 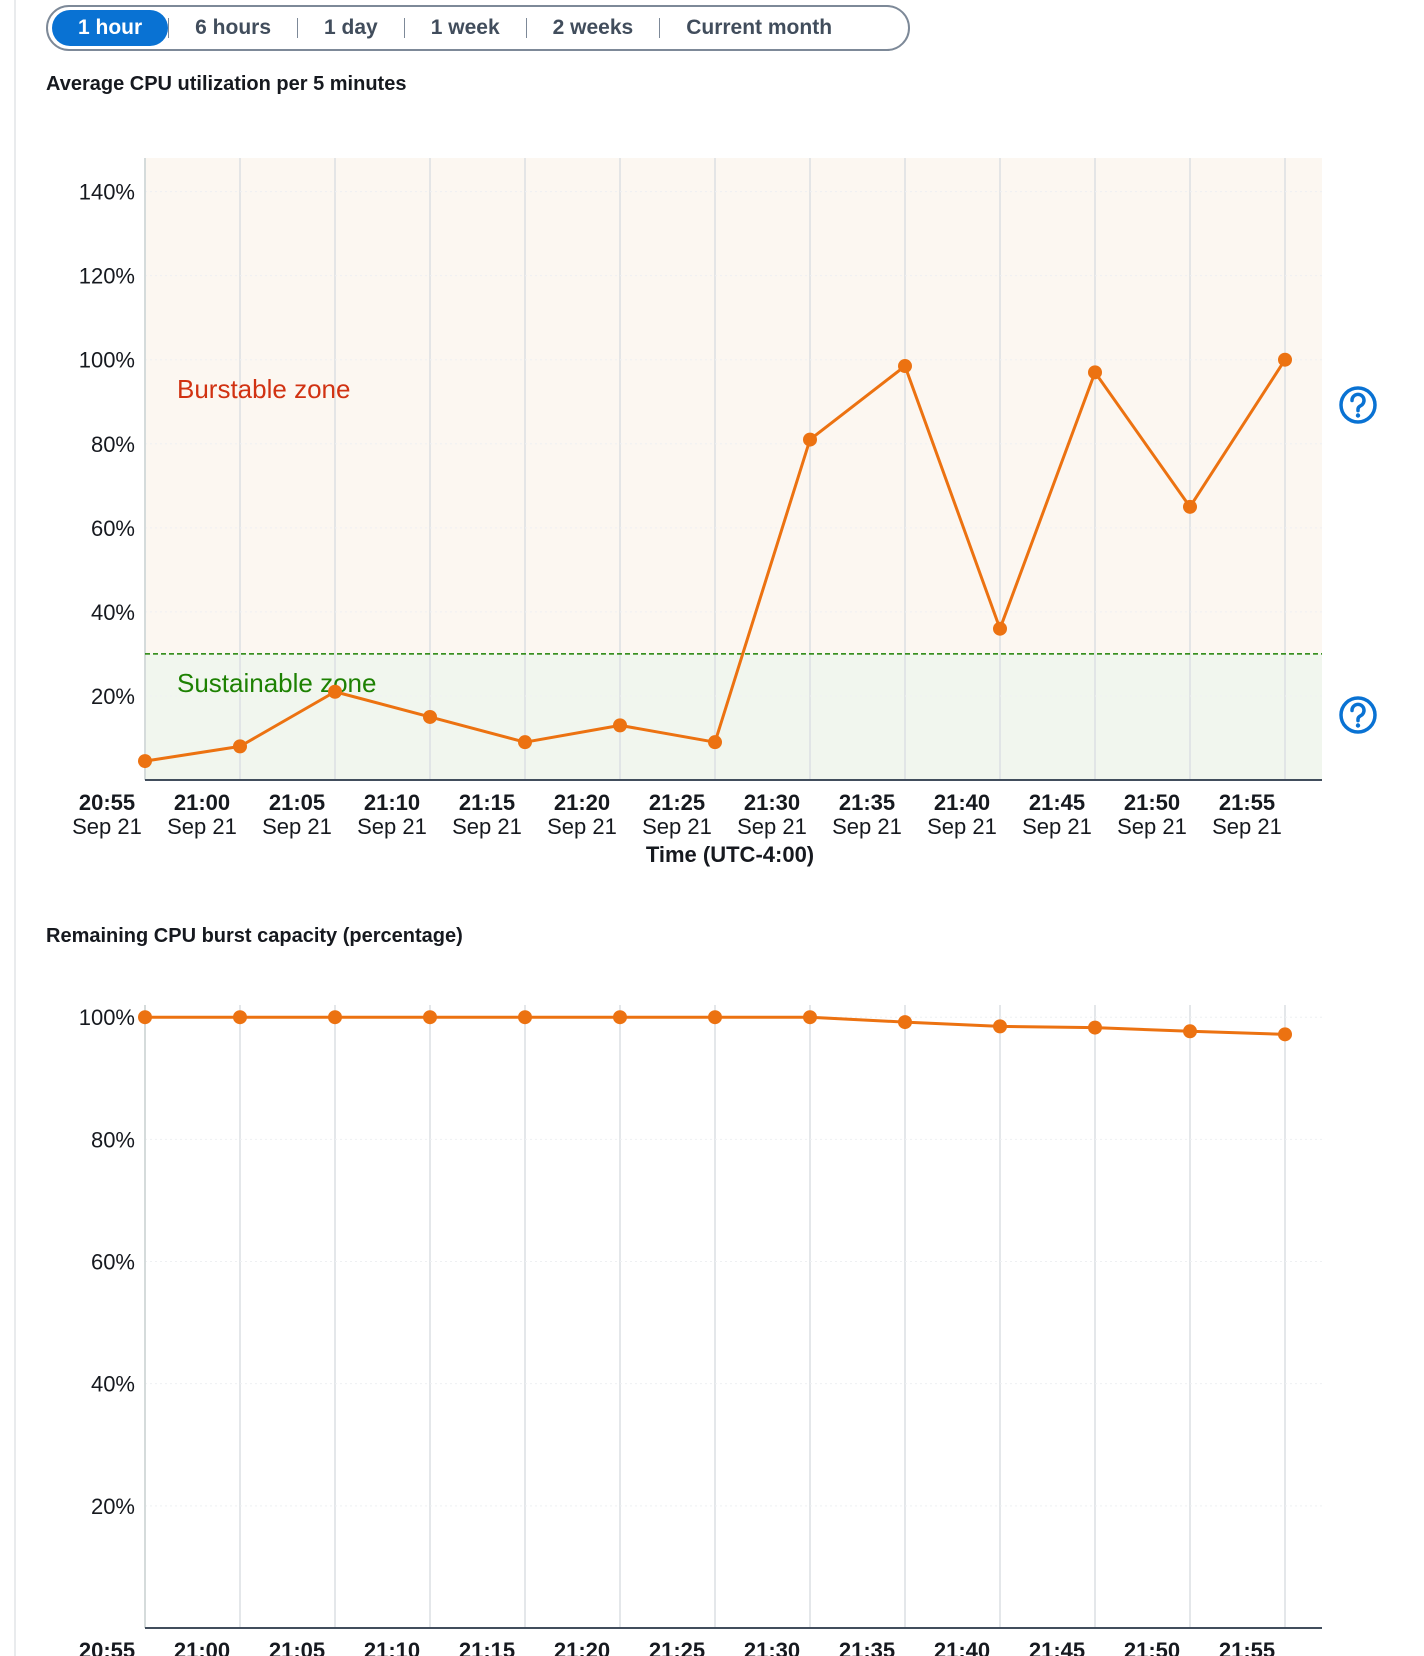 What do you see at coordinates (759, 27) in the screenshot?
I see `range-option-current-month: Current month` at bounding box center [759, 27].